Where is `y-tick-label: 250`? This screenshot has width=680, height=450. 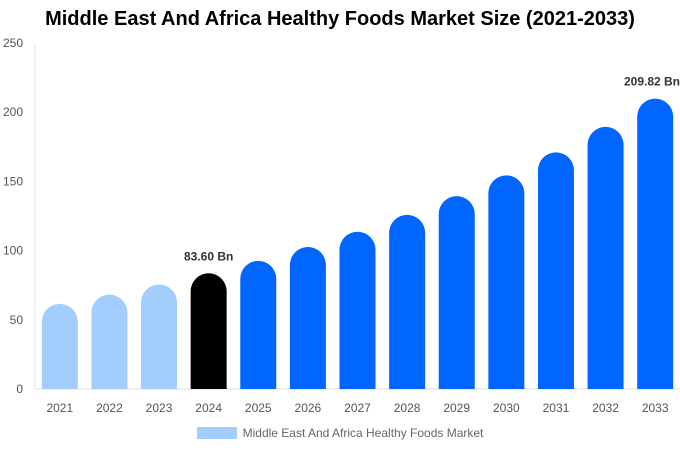 y-tick-label: 250 is located at coordinates (13, 43).